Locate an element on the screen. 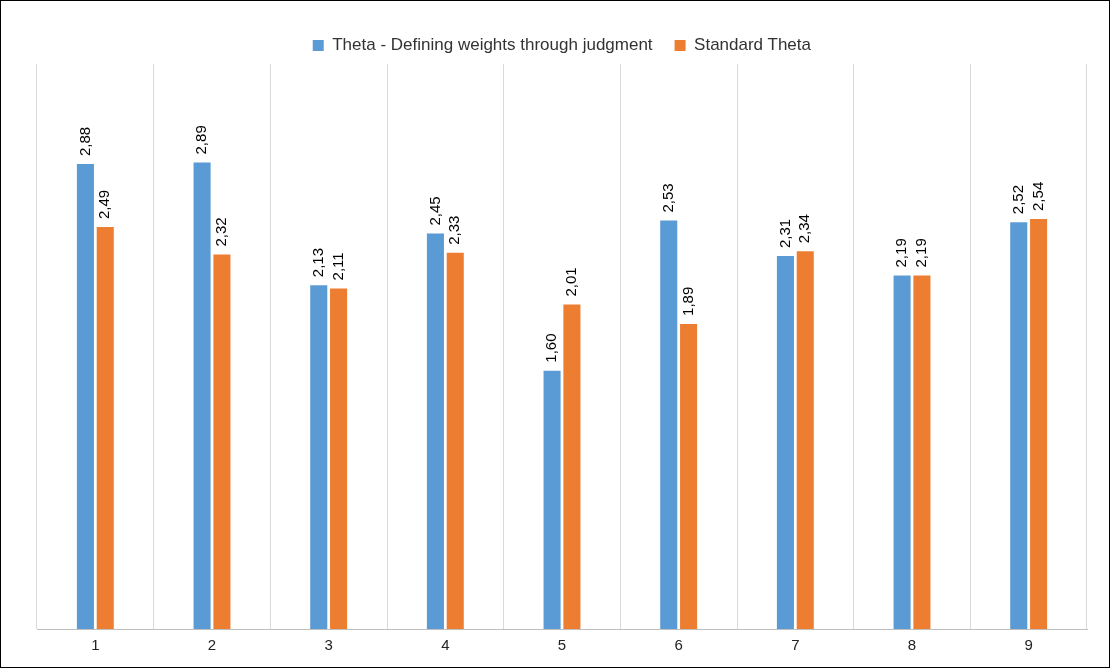 The width and height of the screenshot is (1110, 668). data-label: 1,89 is located at coordinates (687, 301).